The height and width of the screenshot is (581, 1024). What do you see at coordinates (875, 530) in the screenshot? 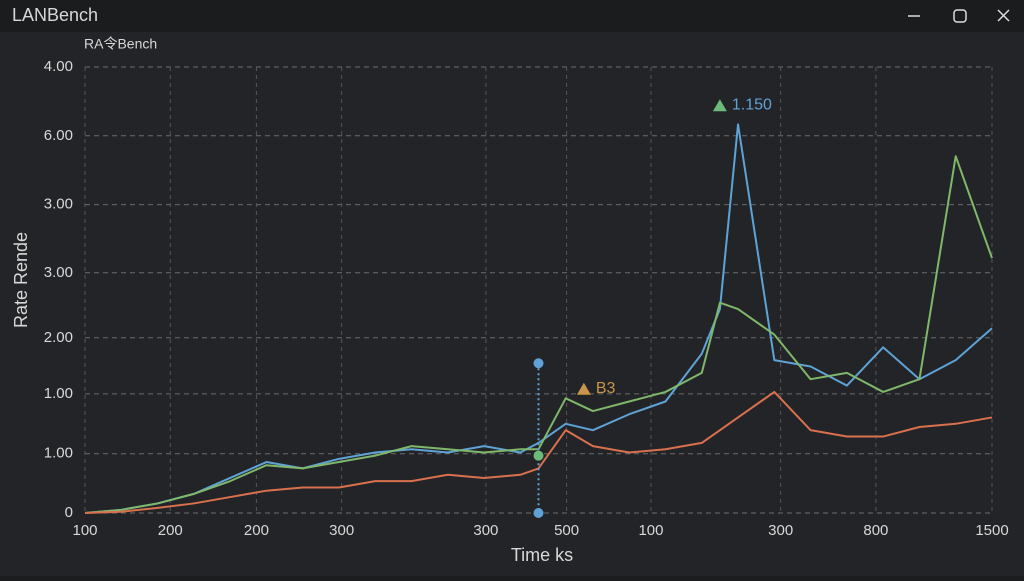
I see `x-tick-label: 800` at bounding box center [875, 530].